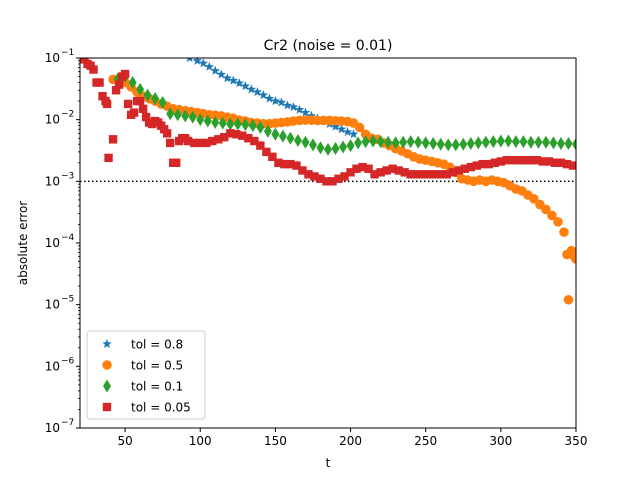  What do you see at coordinates (576, 441) in the screenshot?
I see `x-tick-label: 350` at bounding box center [576, 441].